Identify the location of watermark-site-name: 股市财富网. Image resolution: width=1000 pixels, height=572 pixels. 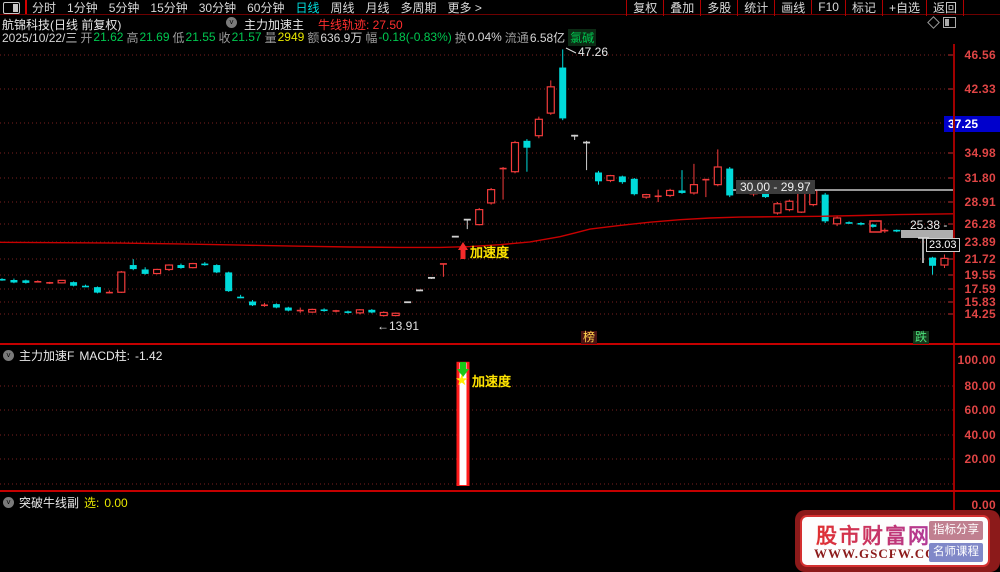
(873, 535).